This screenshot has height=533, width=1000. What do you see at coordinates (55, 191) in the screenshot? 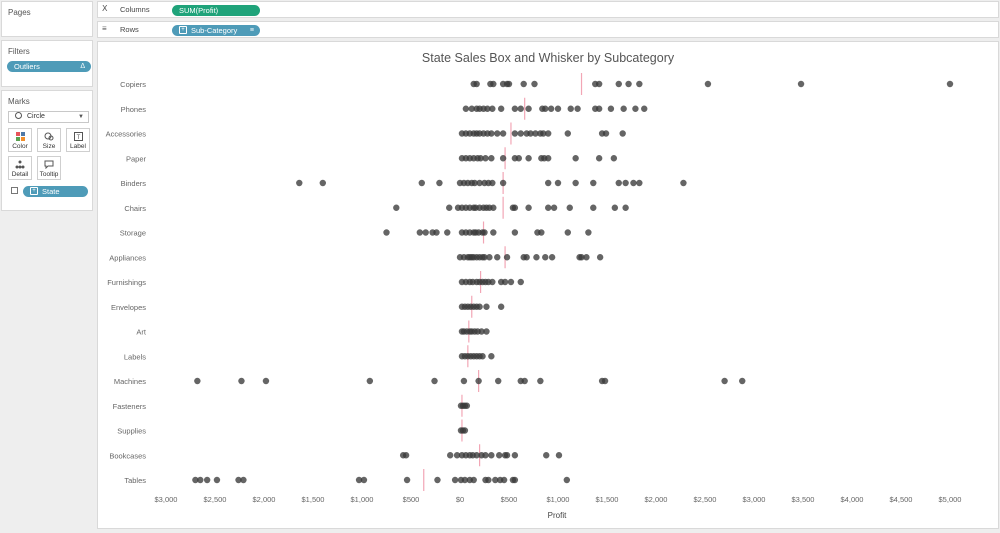
I see `detail-pill-state: + State` at bounding box center [55, 191].